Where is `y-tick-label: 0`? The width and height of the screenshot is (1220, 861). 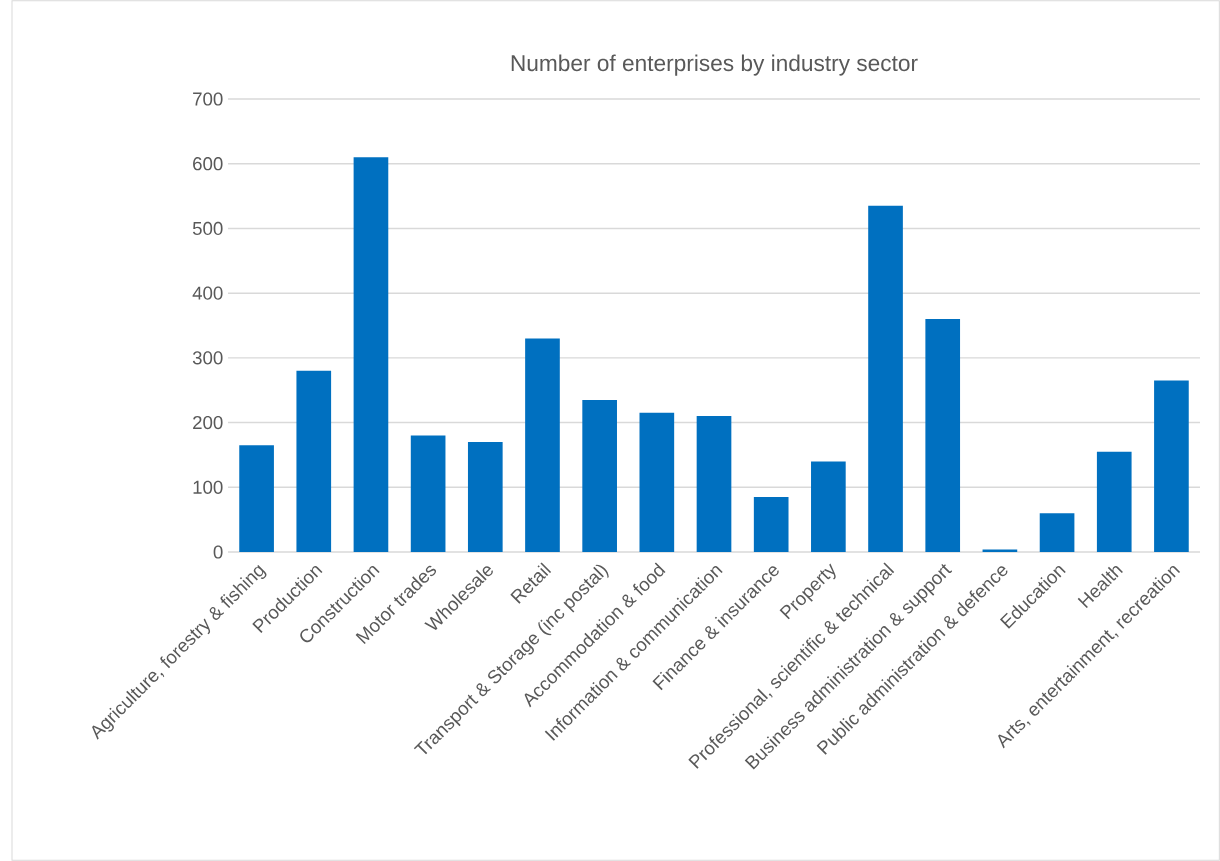
y-tick-label: 0 is located at coordinates (218, 552).